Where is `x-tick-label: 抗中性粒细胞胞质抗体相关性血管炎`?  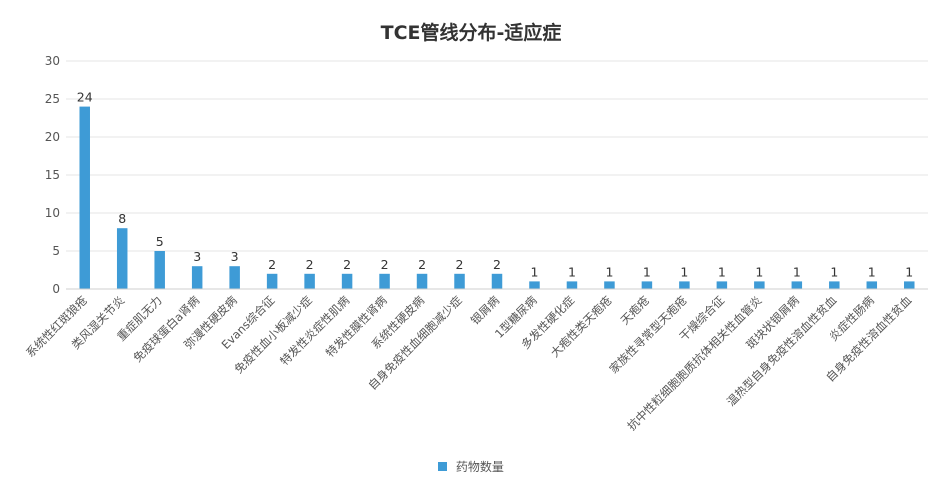 x-tick-label: 抗中性粒细胞胞质抗体相关性血管炎 is located at coordinates (694, 363).